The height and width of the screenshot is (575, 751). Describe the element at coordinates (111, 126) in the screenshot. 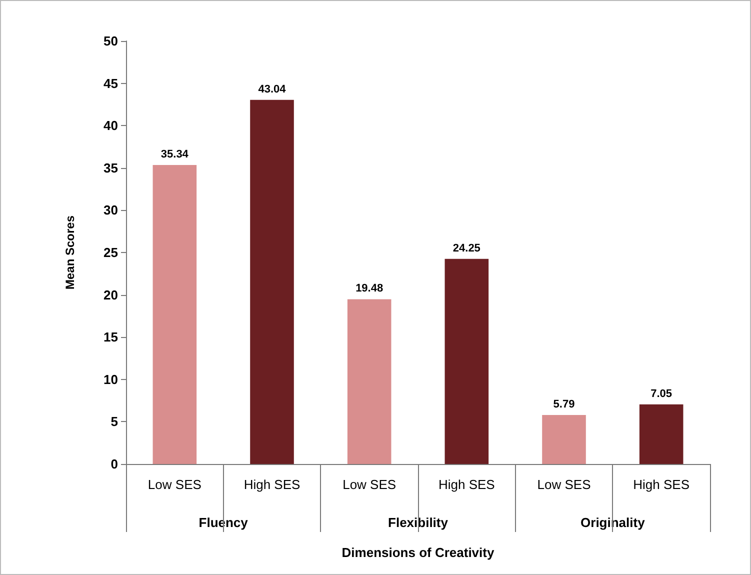

I see `y-tick-label: 40` at that location.